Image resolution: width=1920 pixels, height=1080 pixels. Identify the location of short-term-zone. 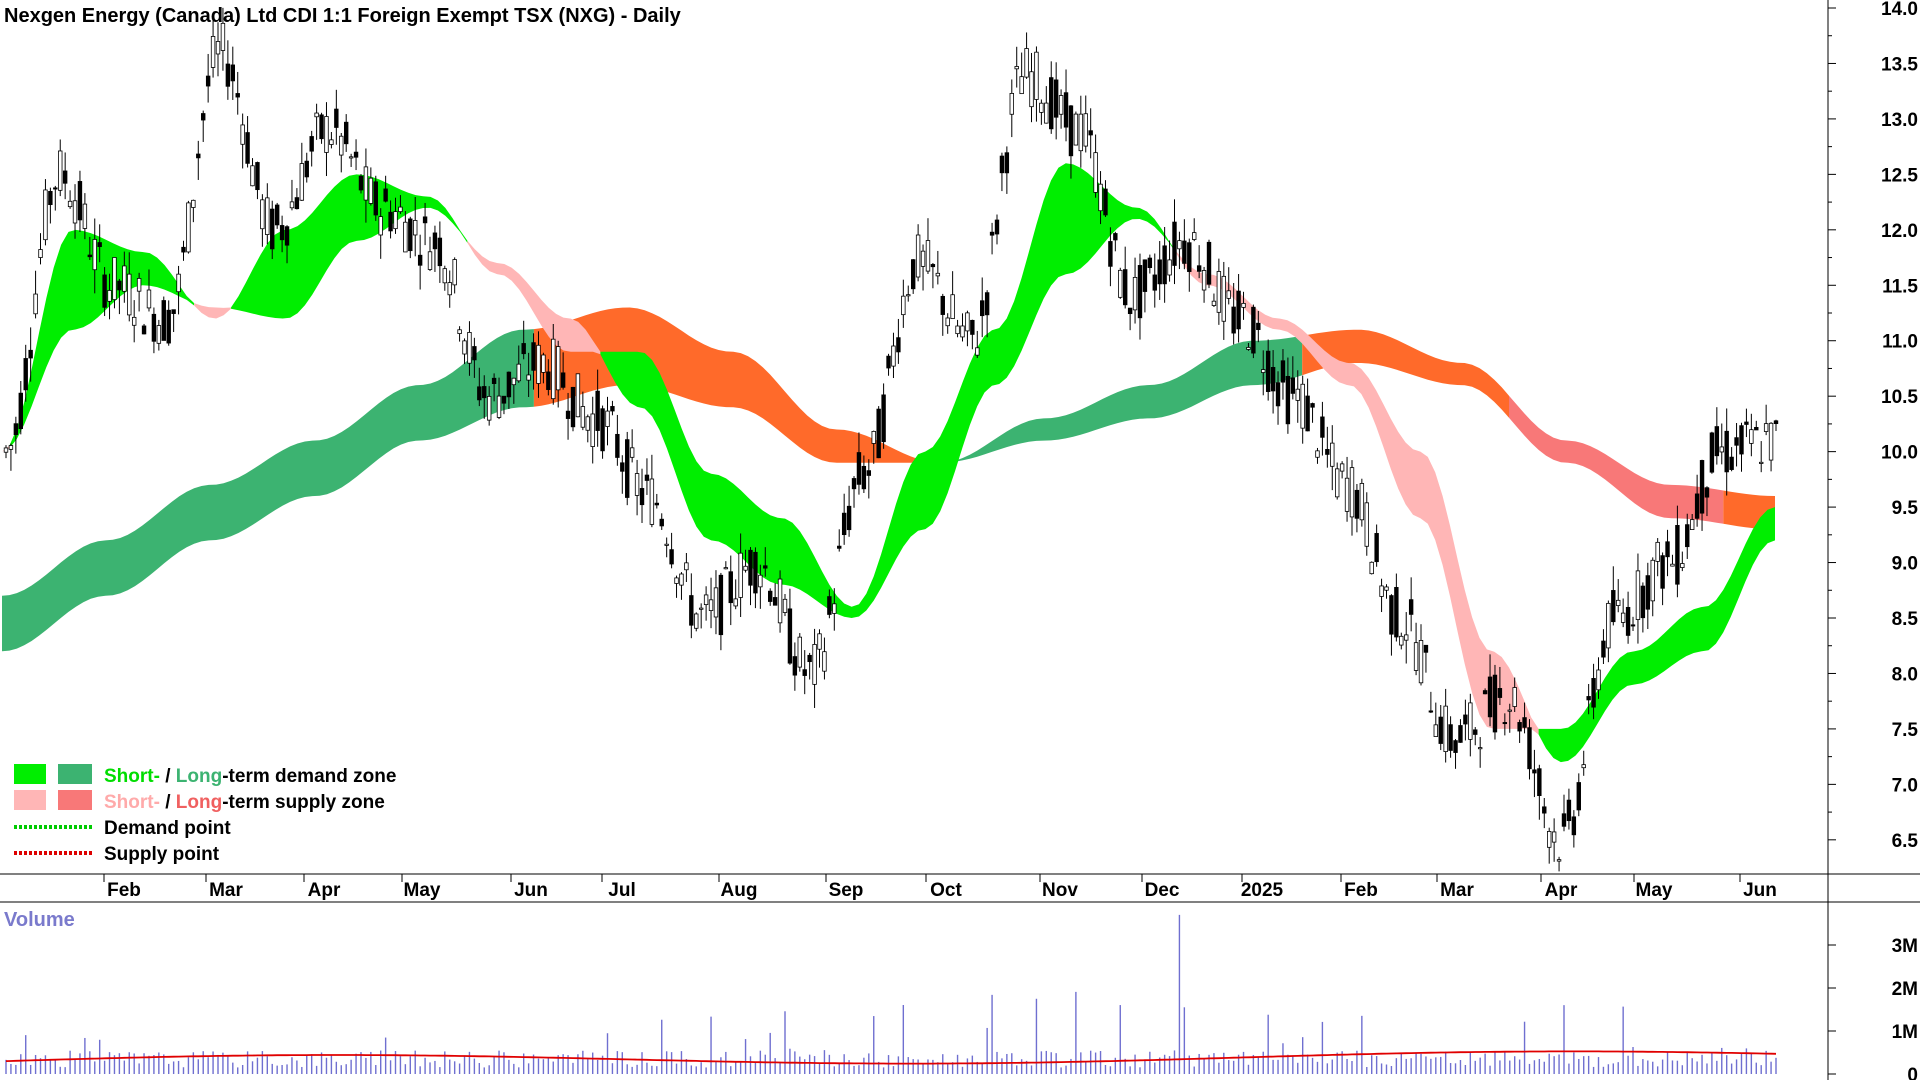
(102, 339).